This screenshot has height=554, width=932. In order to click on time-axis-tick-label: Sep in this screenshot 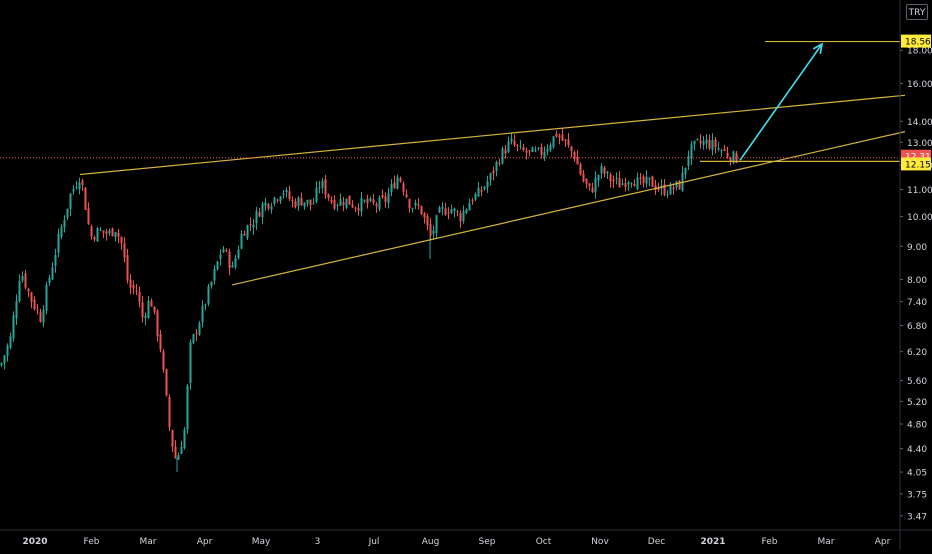, I will do `click(487, 542)`.